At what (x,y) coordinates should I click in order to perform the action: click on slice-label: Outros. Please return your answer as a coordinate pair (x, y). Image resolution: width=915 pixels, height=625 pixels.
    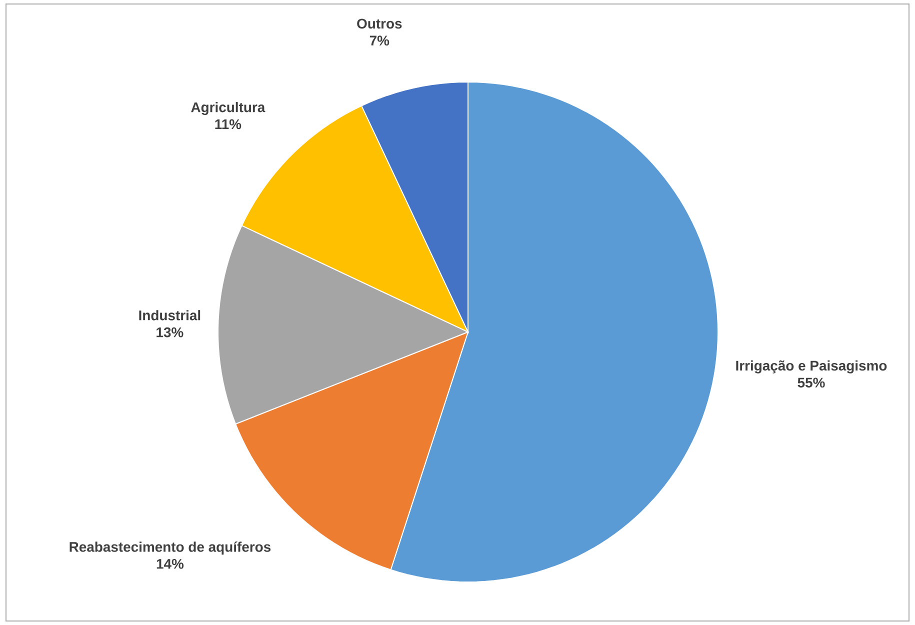
    Looking at the image, I should click on (379, 23).